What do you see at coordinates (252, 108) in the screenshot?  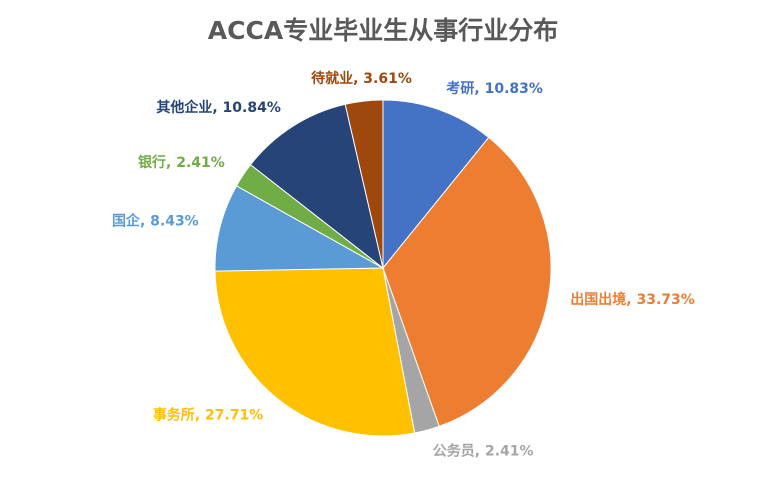 I see `label-value: 10.84%` at bounding box center [252, 108].